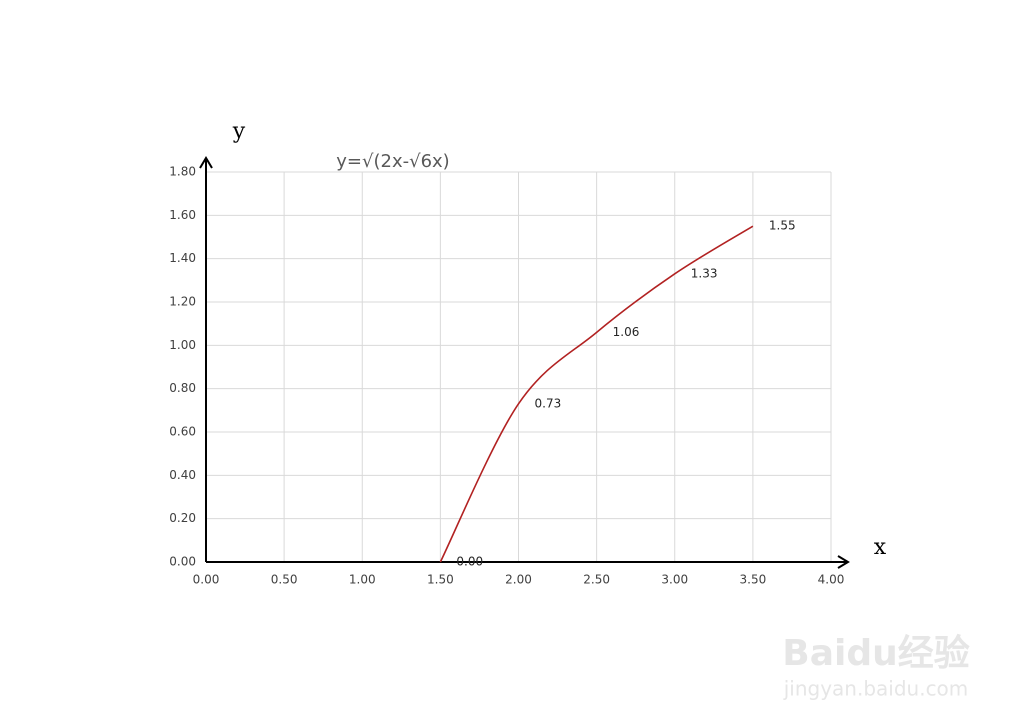 The height and width of the screenshot is (722, 1024). Describe the element at coordinates (182, 302) in the screenshot. I see `y-tick-label: 1.20` at that location.